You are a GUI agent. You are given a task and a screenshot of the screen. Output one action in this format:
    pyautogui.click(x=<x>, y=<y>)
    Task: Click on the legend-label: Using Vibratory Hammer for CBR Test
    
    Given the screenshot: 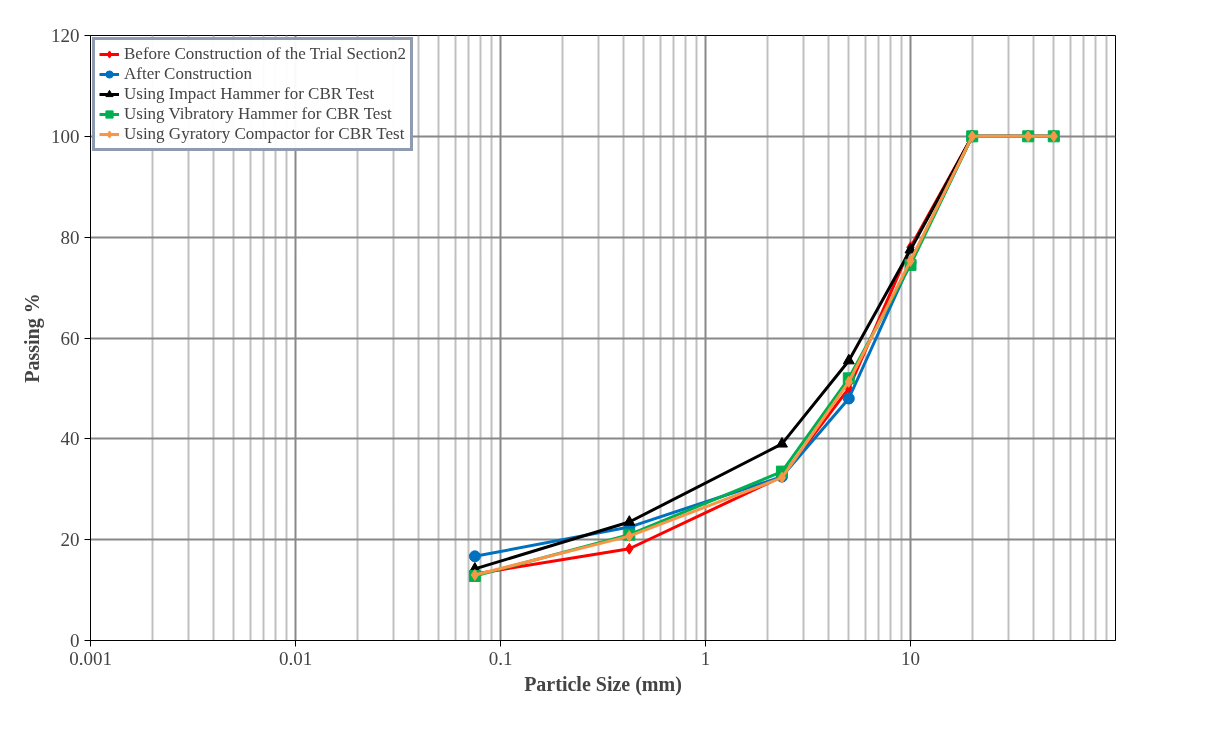 What is the action you would take?
    pyautogui.click(x=258, y=114)
    